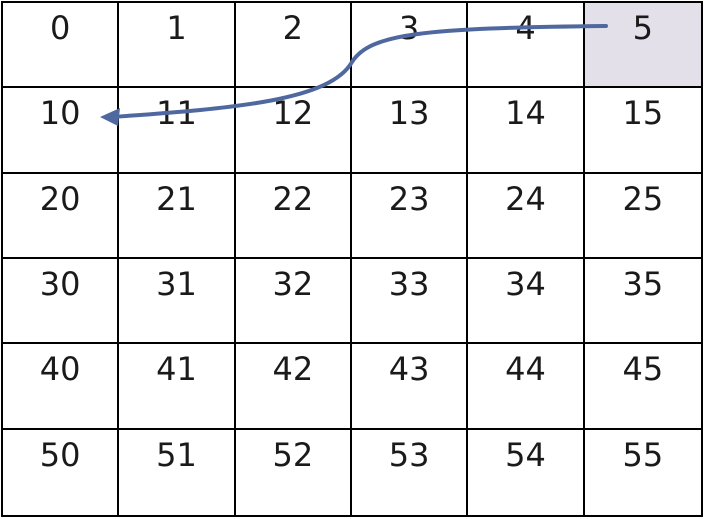 The image size is (705, 519). Describe the element at coordinates (410, 46) in the screenshot. I see `grid-cell-3: 3` at that location.